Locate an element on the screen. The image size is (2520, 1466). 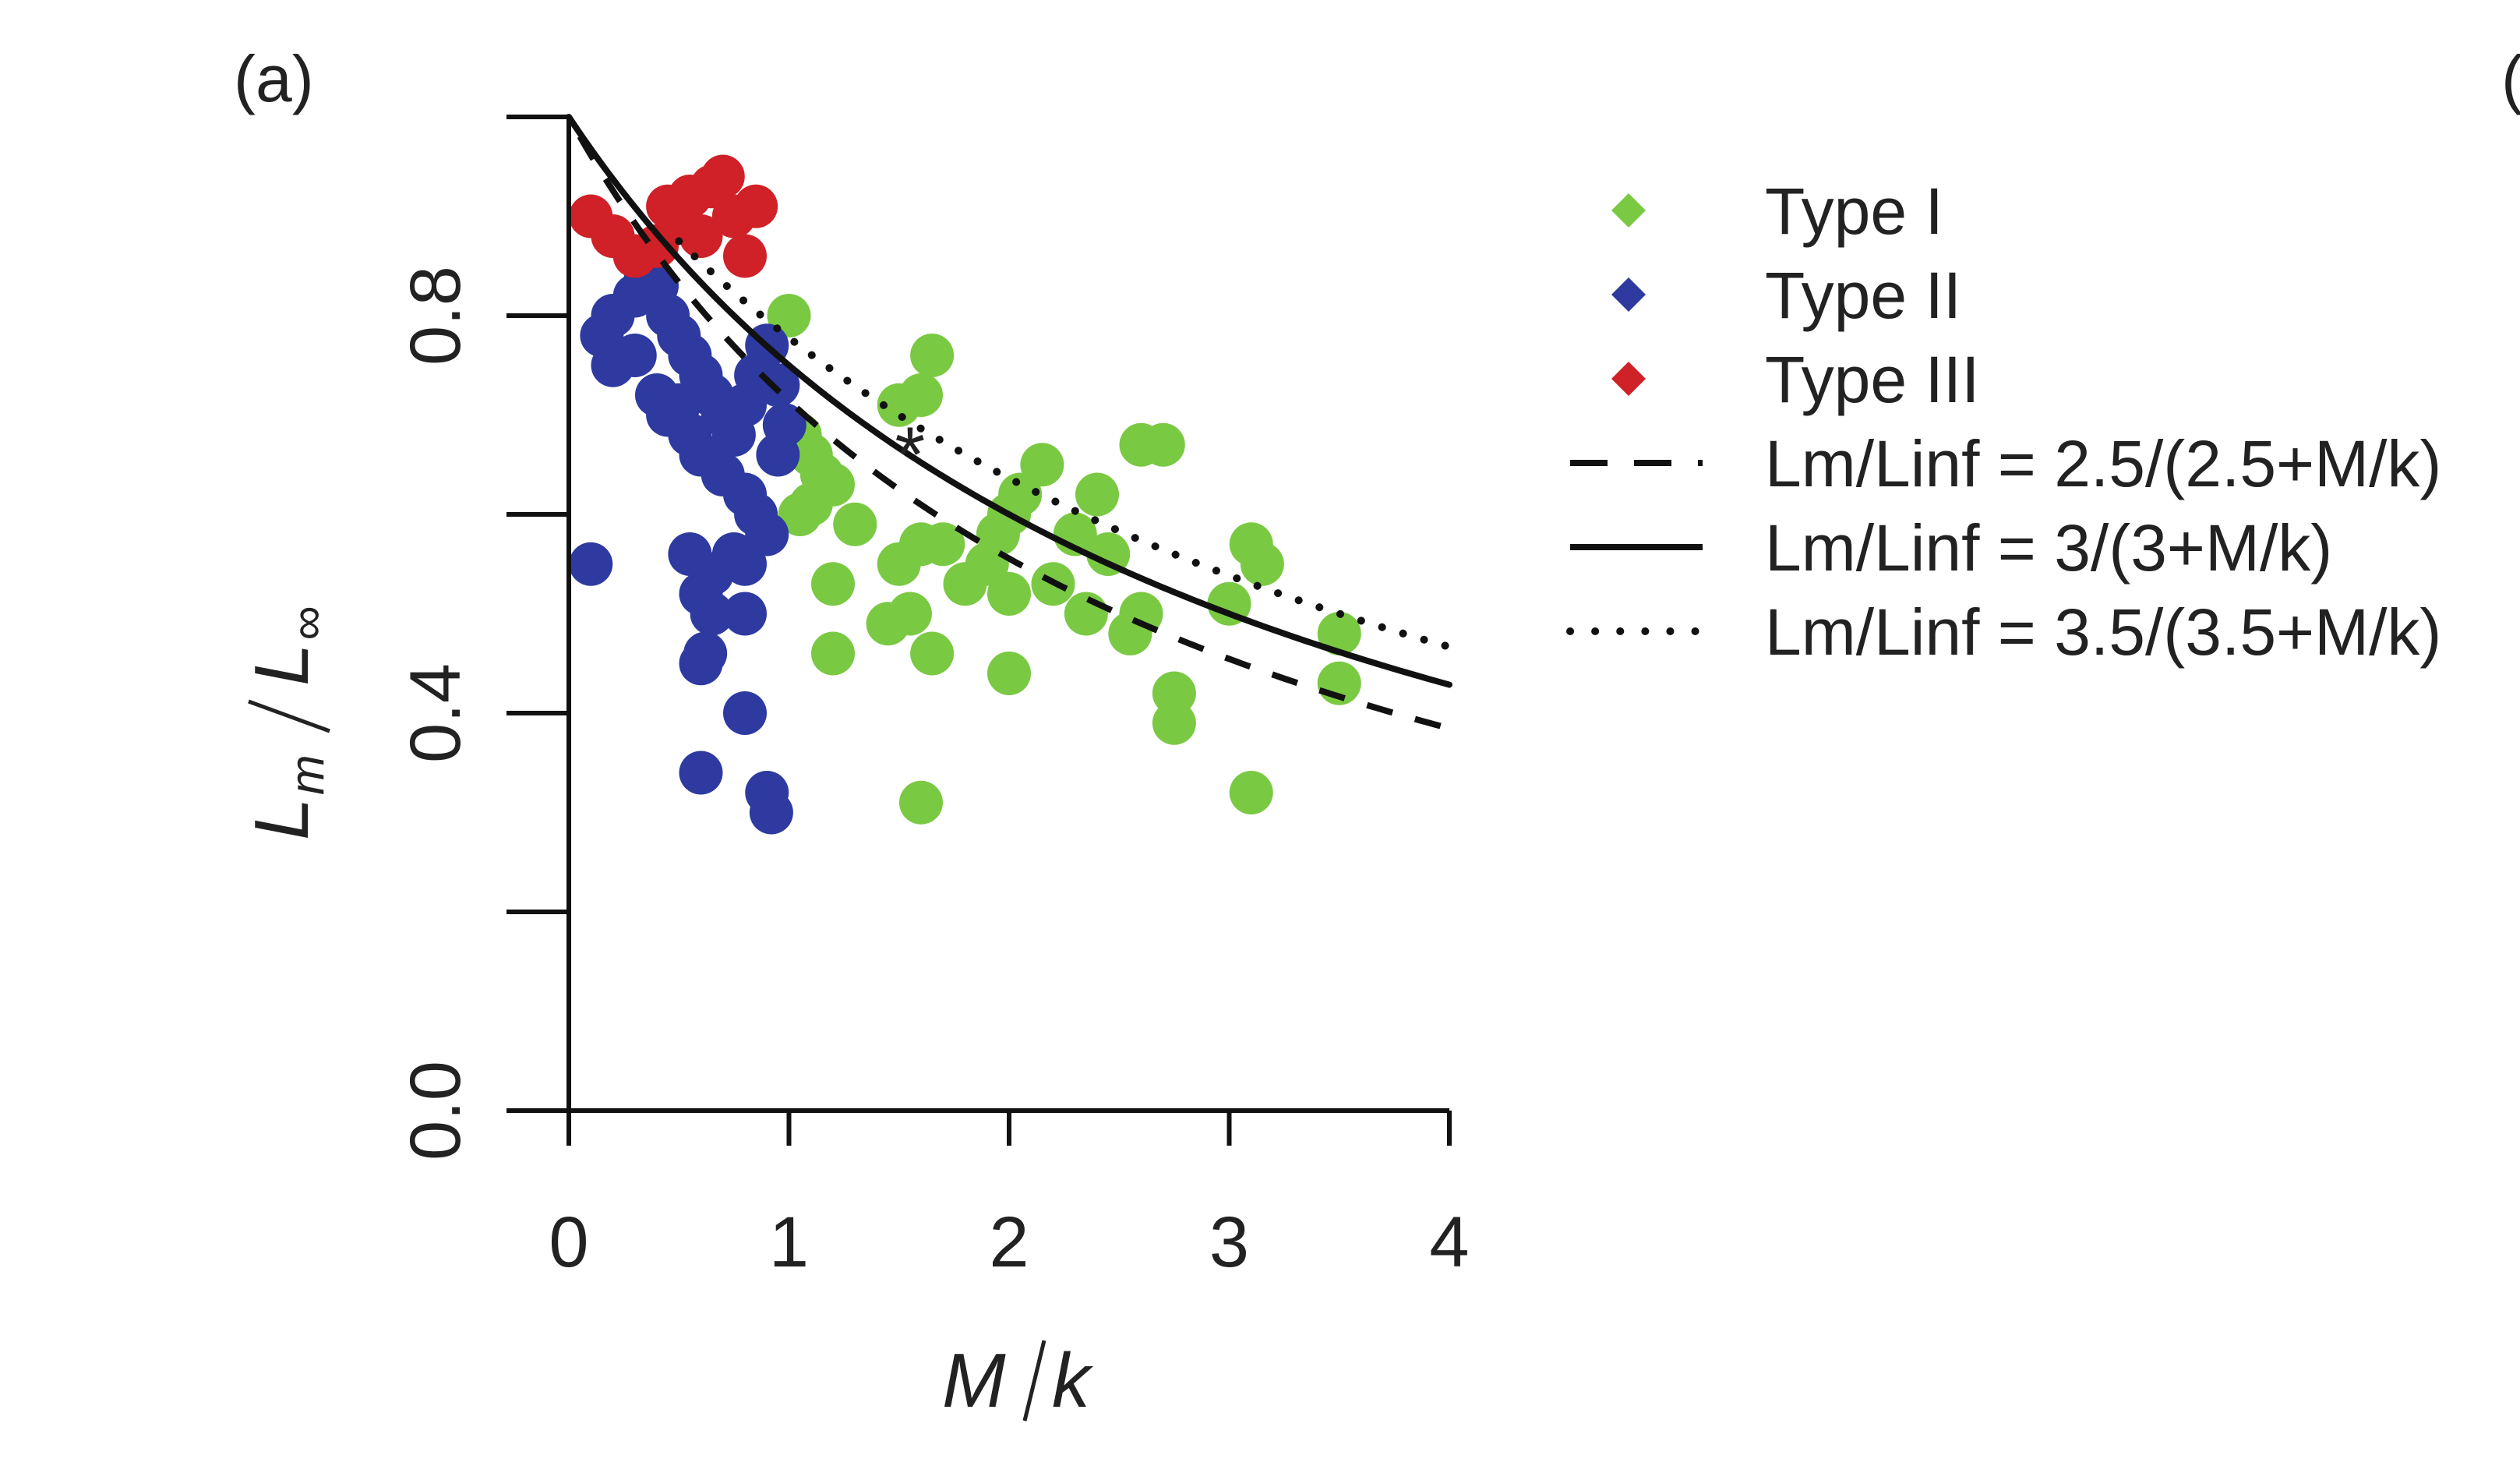
legend-item-6: Lm/Linf = 3.5/(3.5+M/k) is located at coordinates (2004, 632).